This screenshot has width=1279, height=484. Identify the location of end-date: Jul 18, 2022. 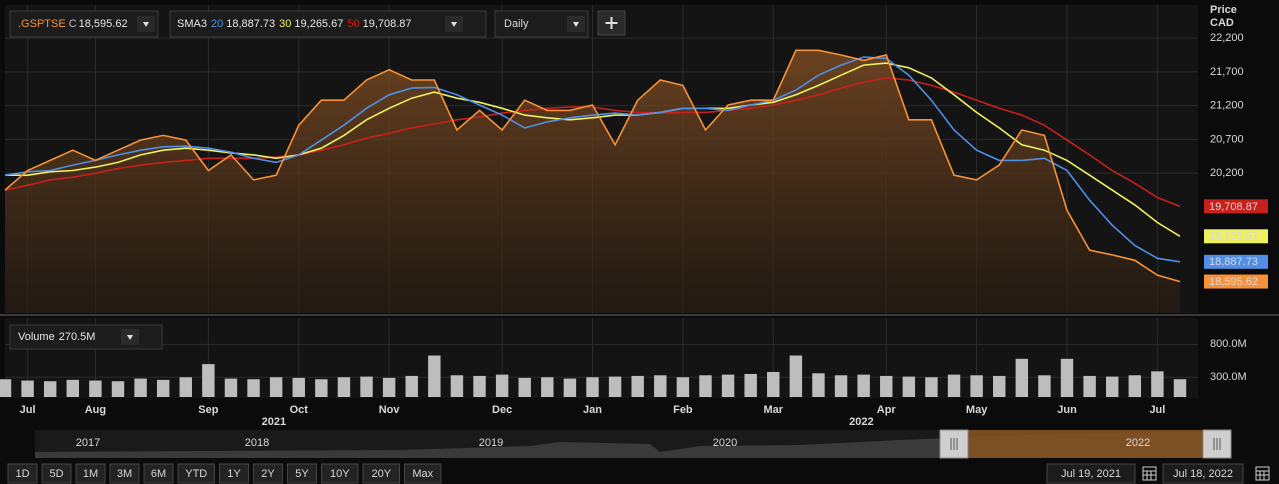
(1203, 474).